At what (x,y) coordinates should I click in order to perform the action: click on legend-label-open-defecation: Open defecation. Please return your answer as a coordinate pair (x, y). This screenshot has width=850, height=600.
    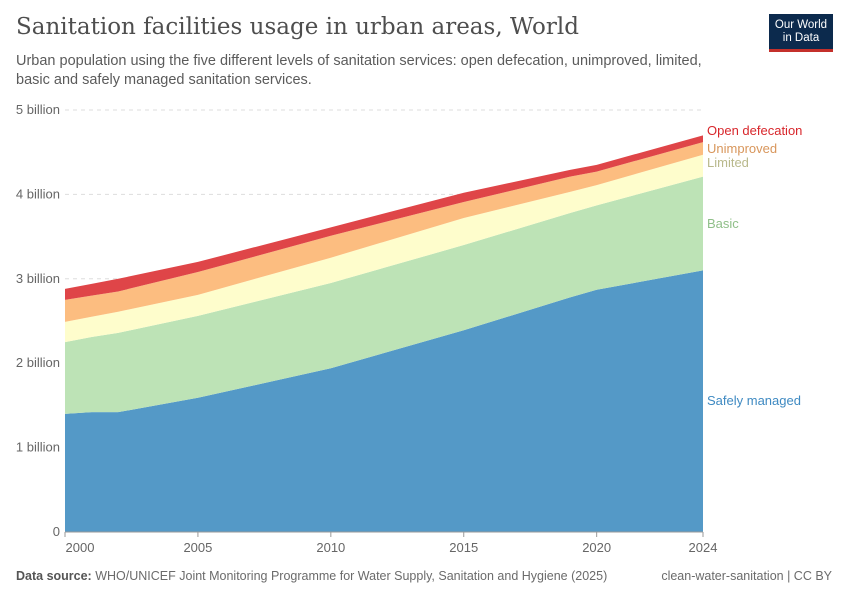
    Looking at the image, I should click on (754, 130).